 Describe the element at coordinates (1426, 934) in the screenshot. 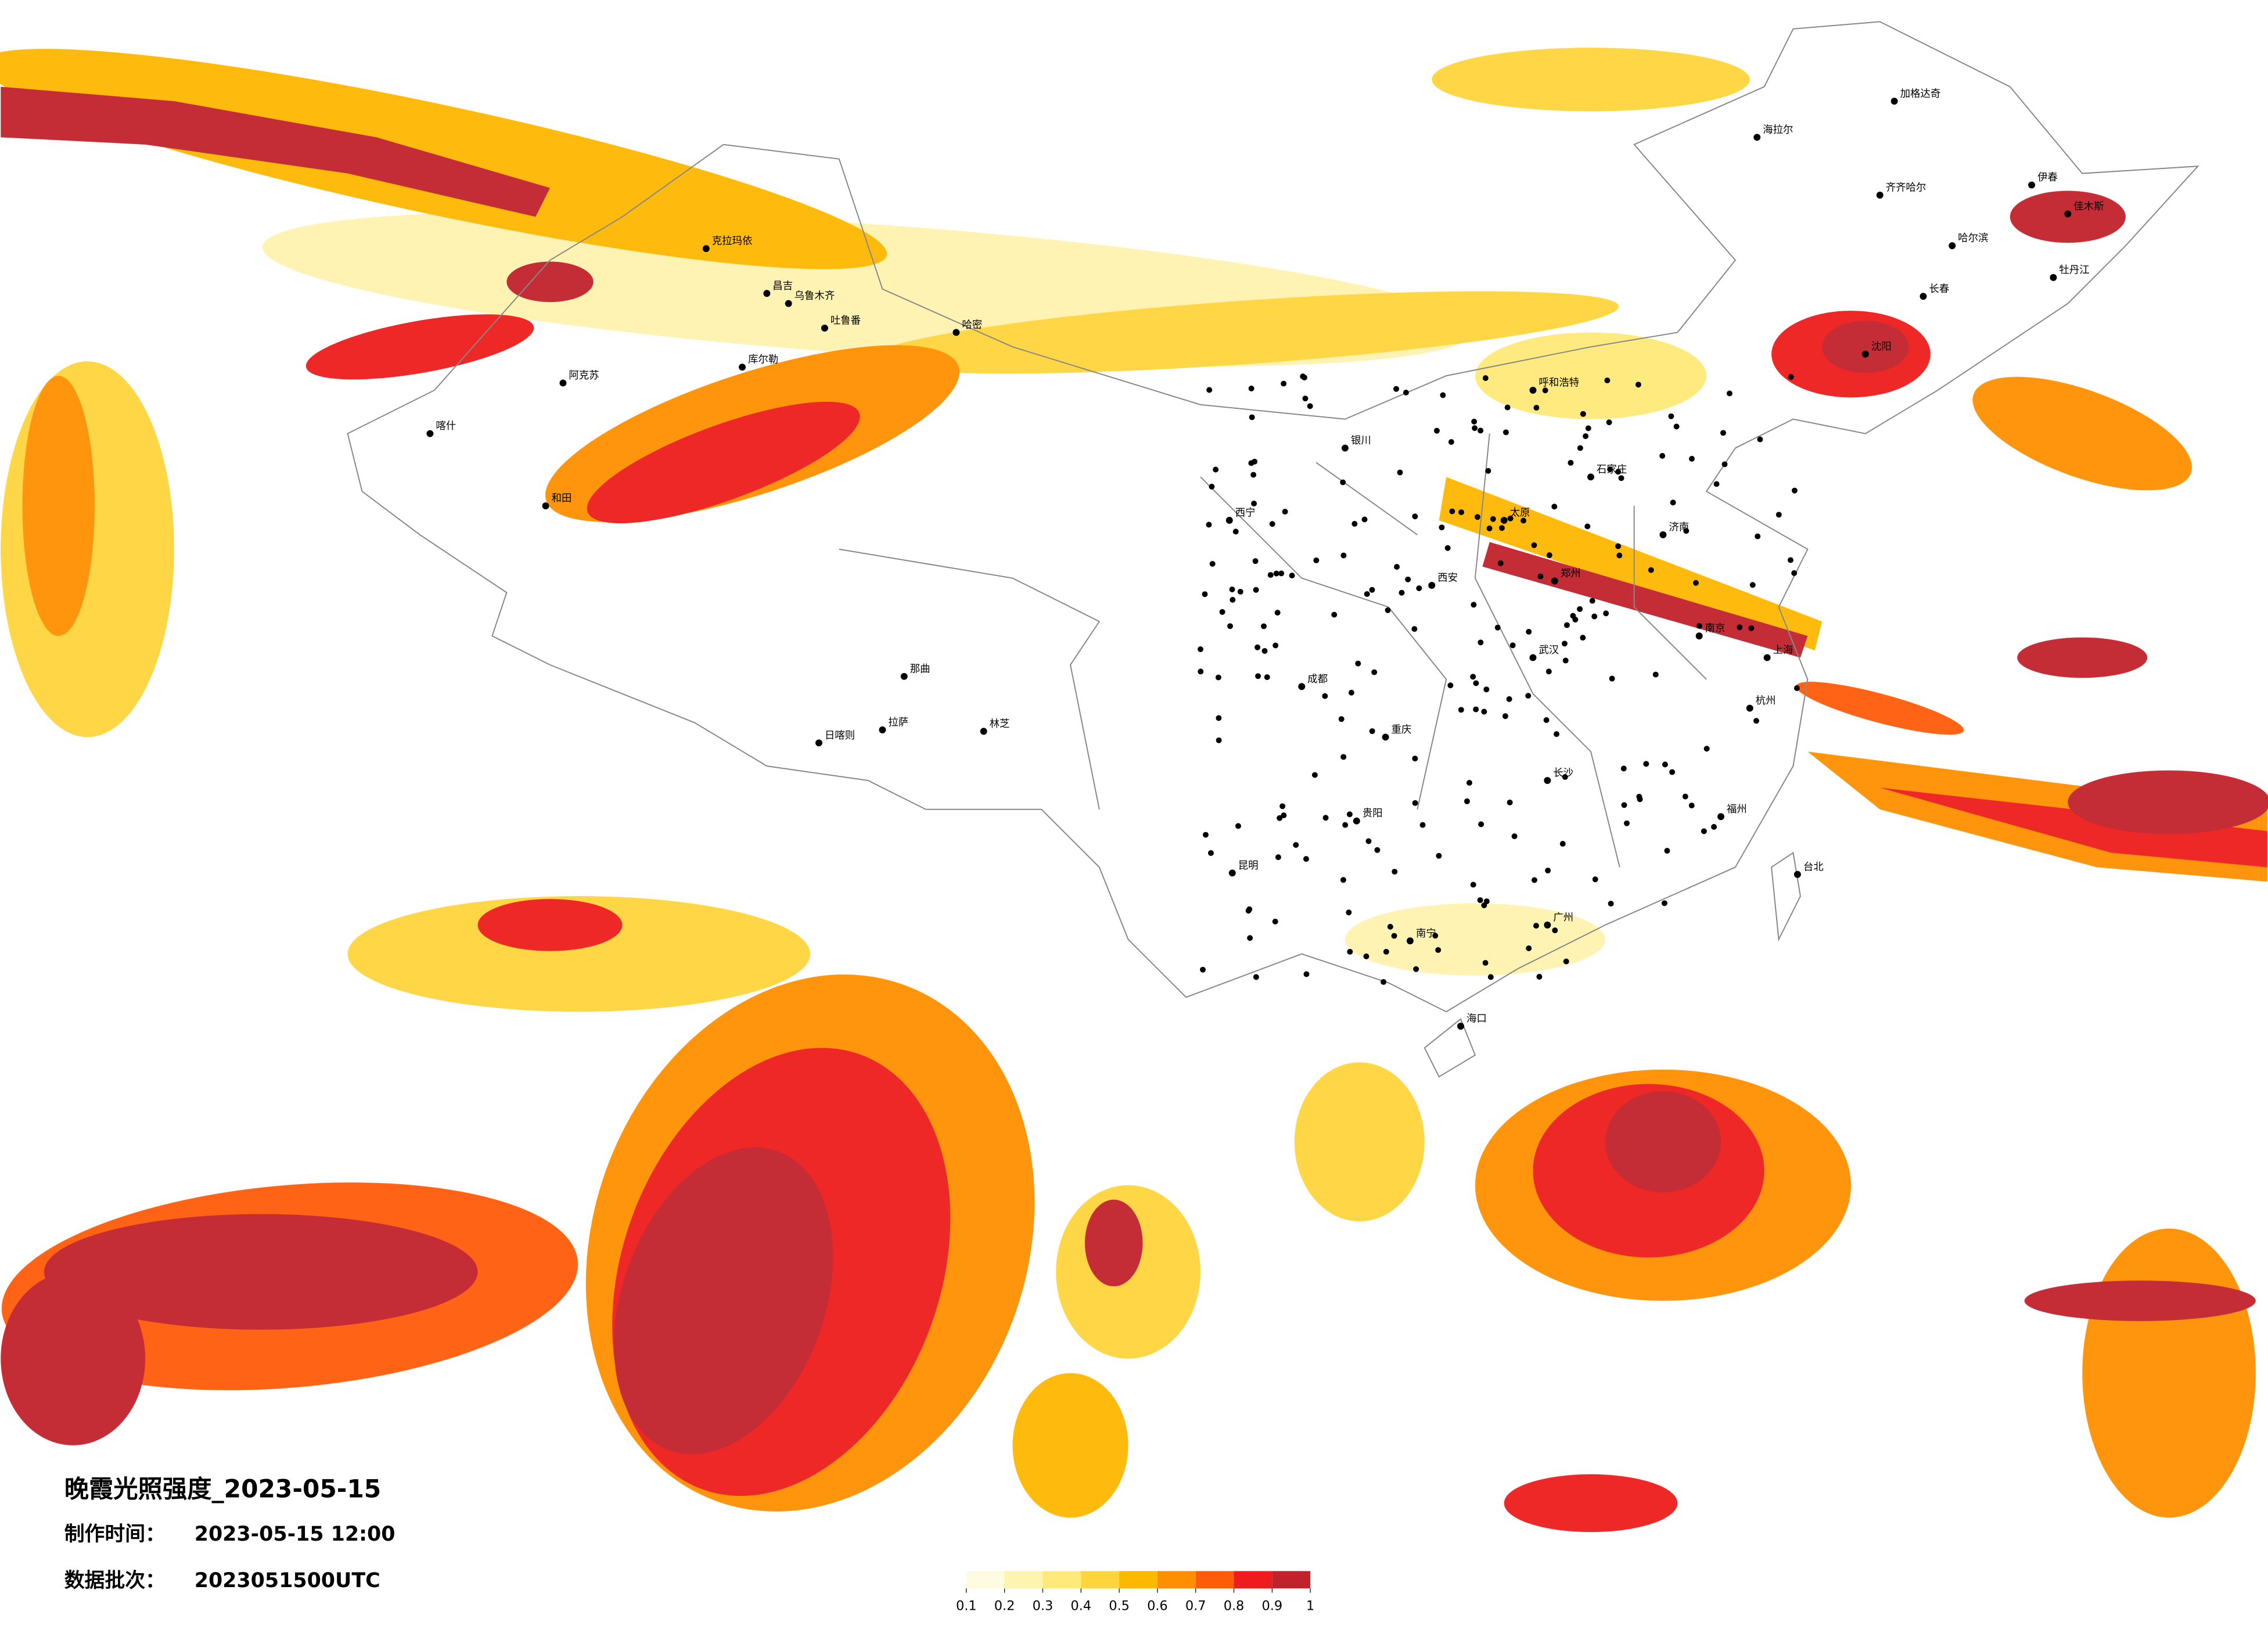

I see `city-label: 南宁` at that location.